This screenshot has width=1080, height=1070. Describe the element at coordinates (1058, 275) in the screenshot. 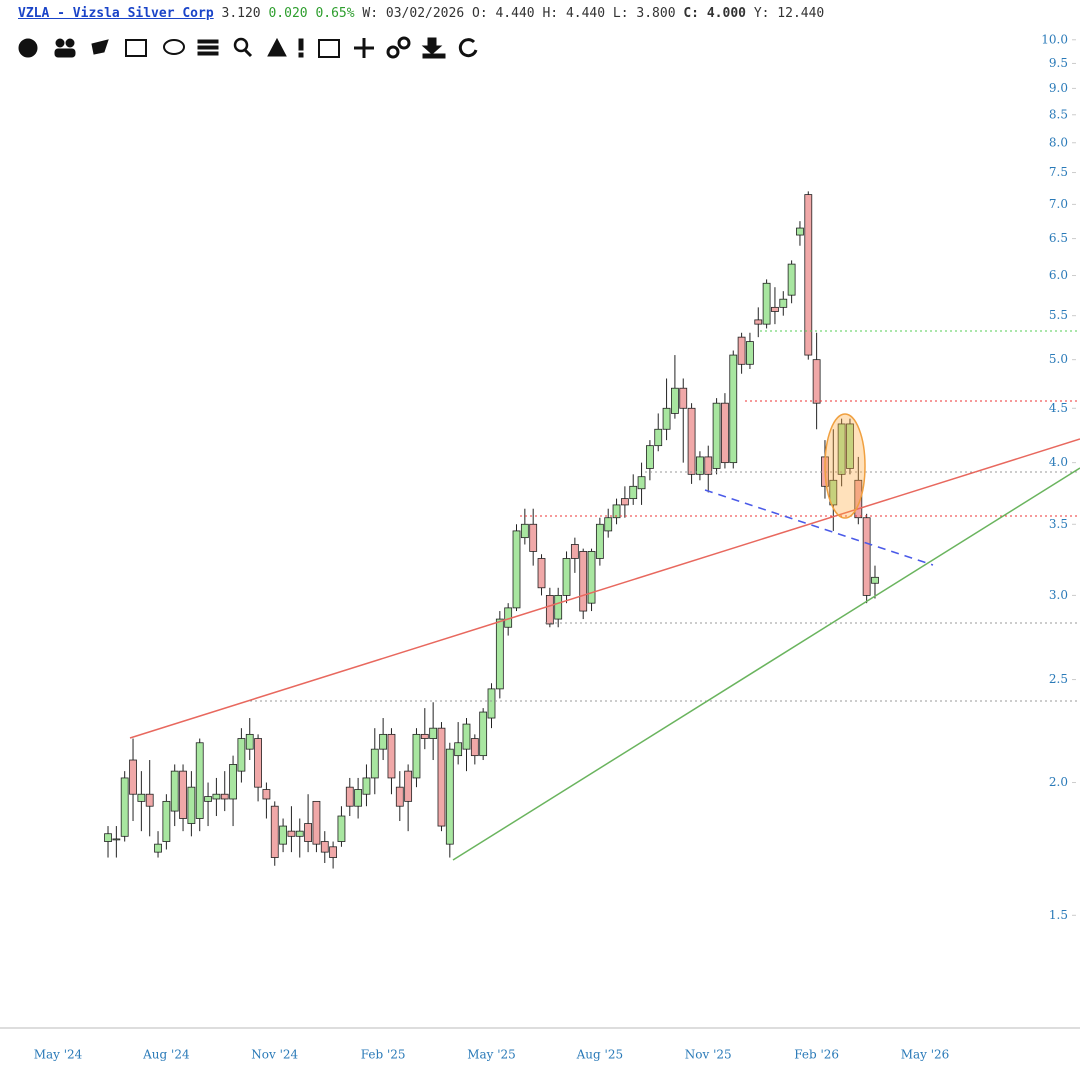

I see `y-tick-label: 6.0` at that location.